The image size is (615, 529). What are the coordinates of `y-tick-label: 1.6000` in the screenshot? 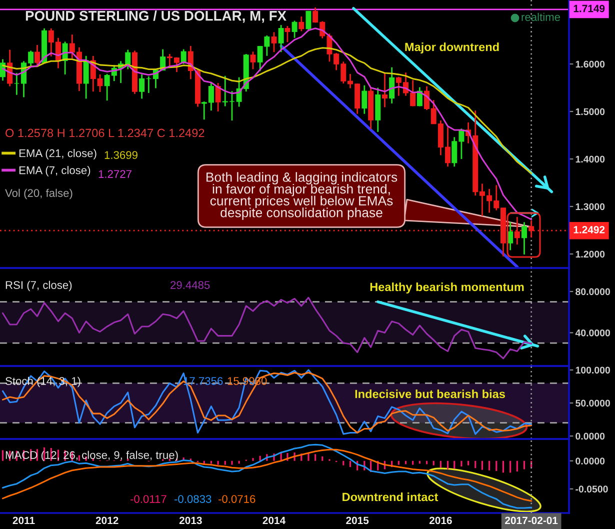 It's located at (590, 64).